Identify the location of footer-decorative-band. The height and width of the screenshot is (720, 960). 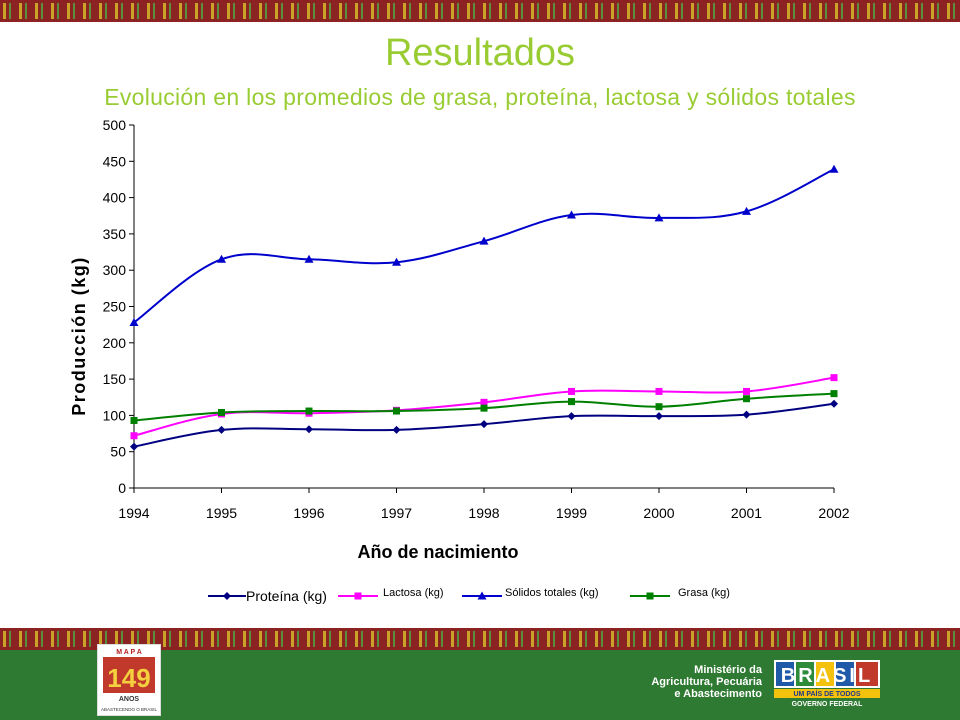
(480, 639).